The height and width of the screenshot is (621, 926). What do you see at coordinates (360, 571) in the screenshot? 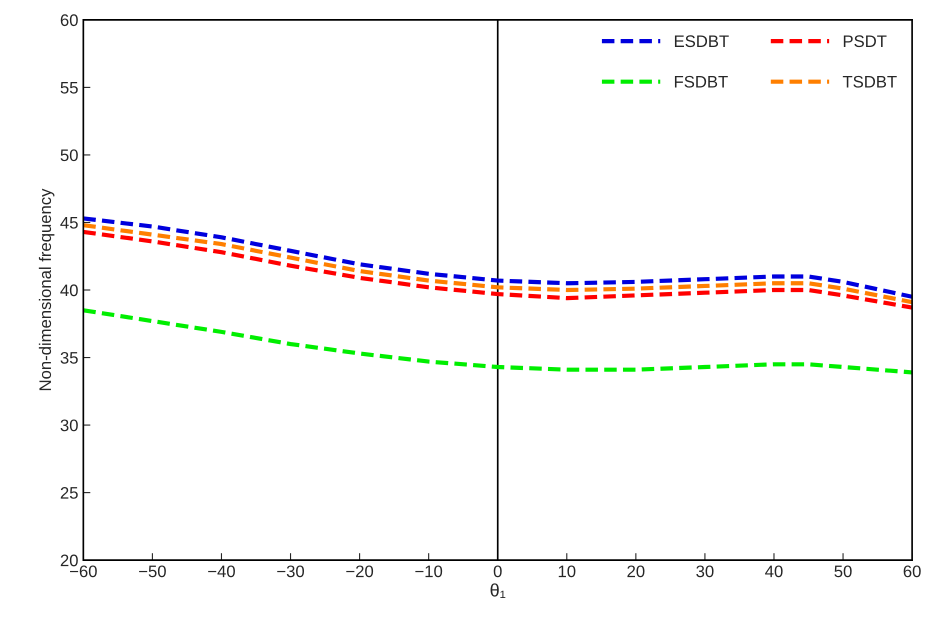
I see `x-tick-label: −20` at bounding box center [360, 571].